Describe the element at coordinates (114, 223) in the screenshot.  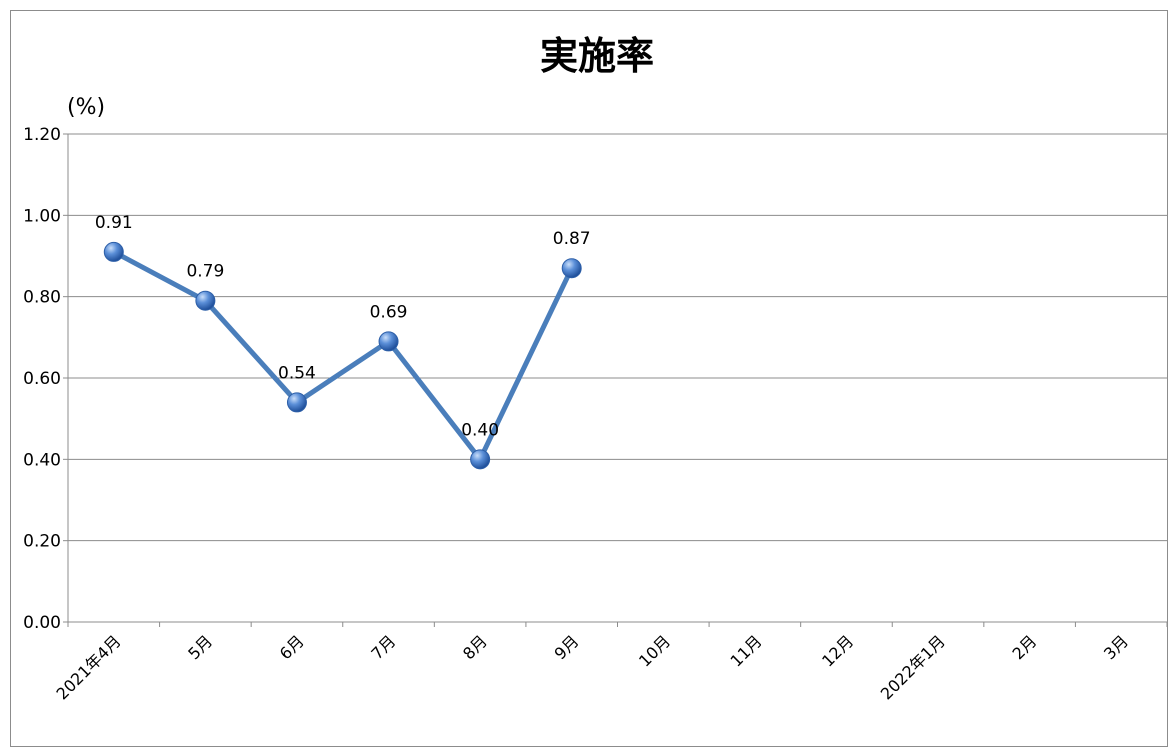
I see `data-label: 0.91` at that location.